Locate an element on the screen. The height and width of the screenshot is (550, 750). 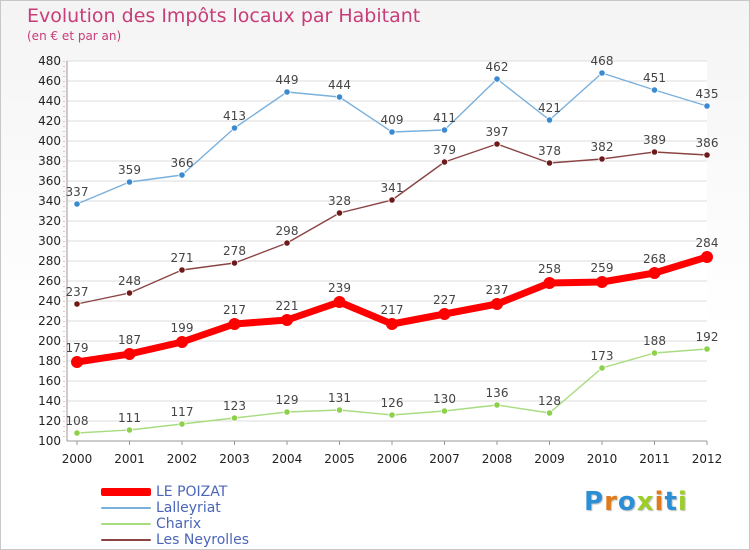
data-label: 258 is located at coordinates (549, 269).